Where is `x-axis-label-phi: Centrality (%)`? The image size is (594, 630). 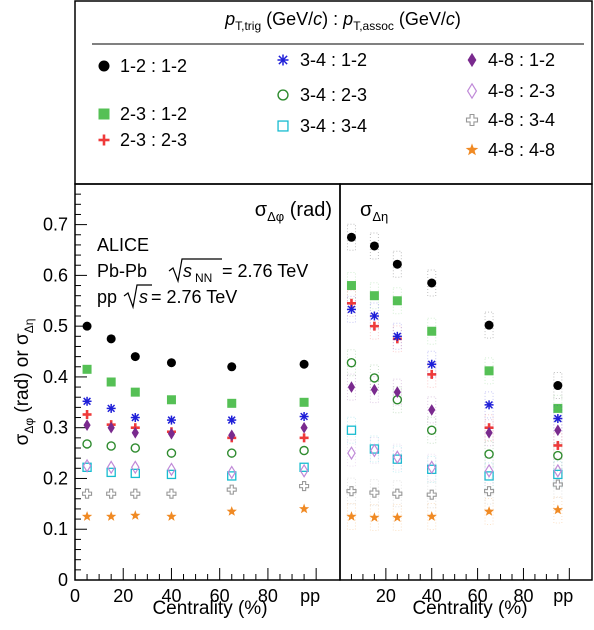
x-axis-label-phi: Centrality (%) is located at coordinates (209, 608).